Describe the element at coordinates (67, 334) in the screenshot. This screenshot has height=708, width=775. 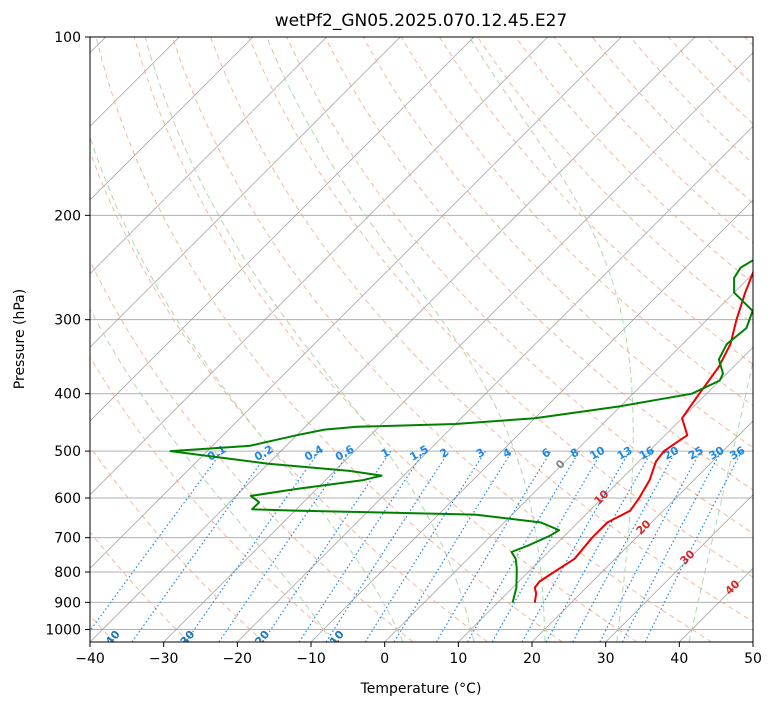
I see `y-axis-ticks: 1000 900 800 700 600 500 400 300 200 100` at that location.